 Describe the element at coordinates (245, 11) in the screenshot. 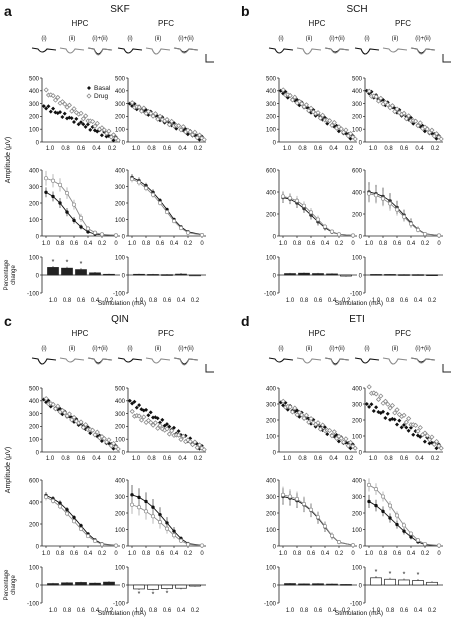

I see `panel-letter: b` at that location.